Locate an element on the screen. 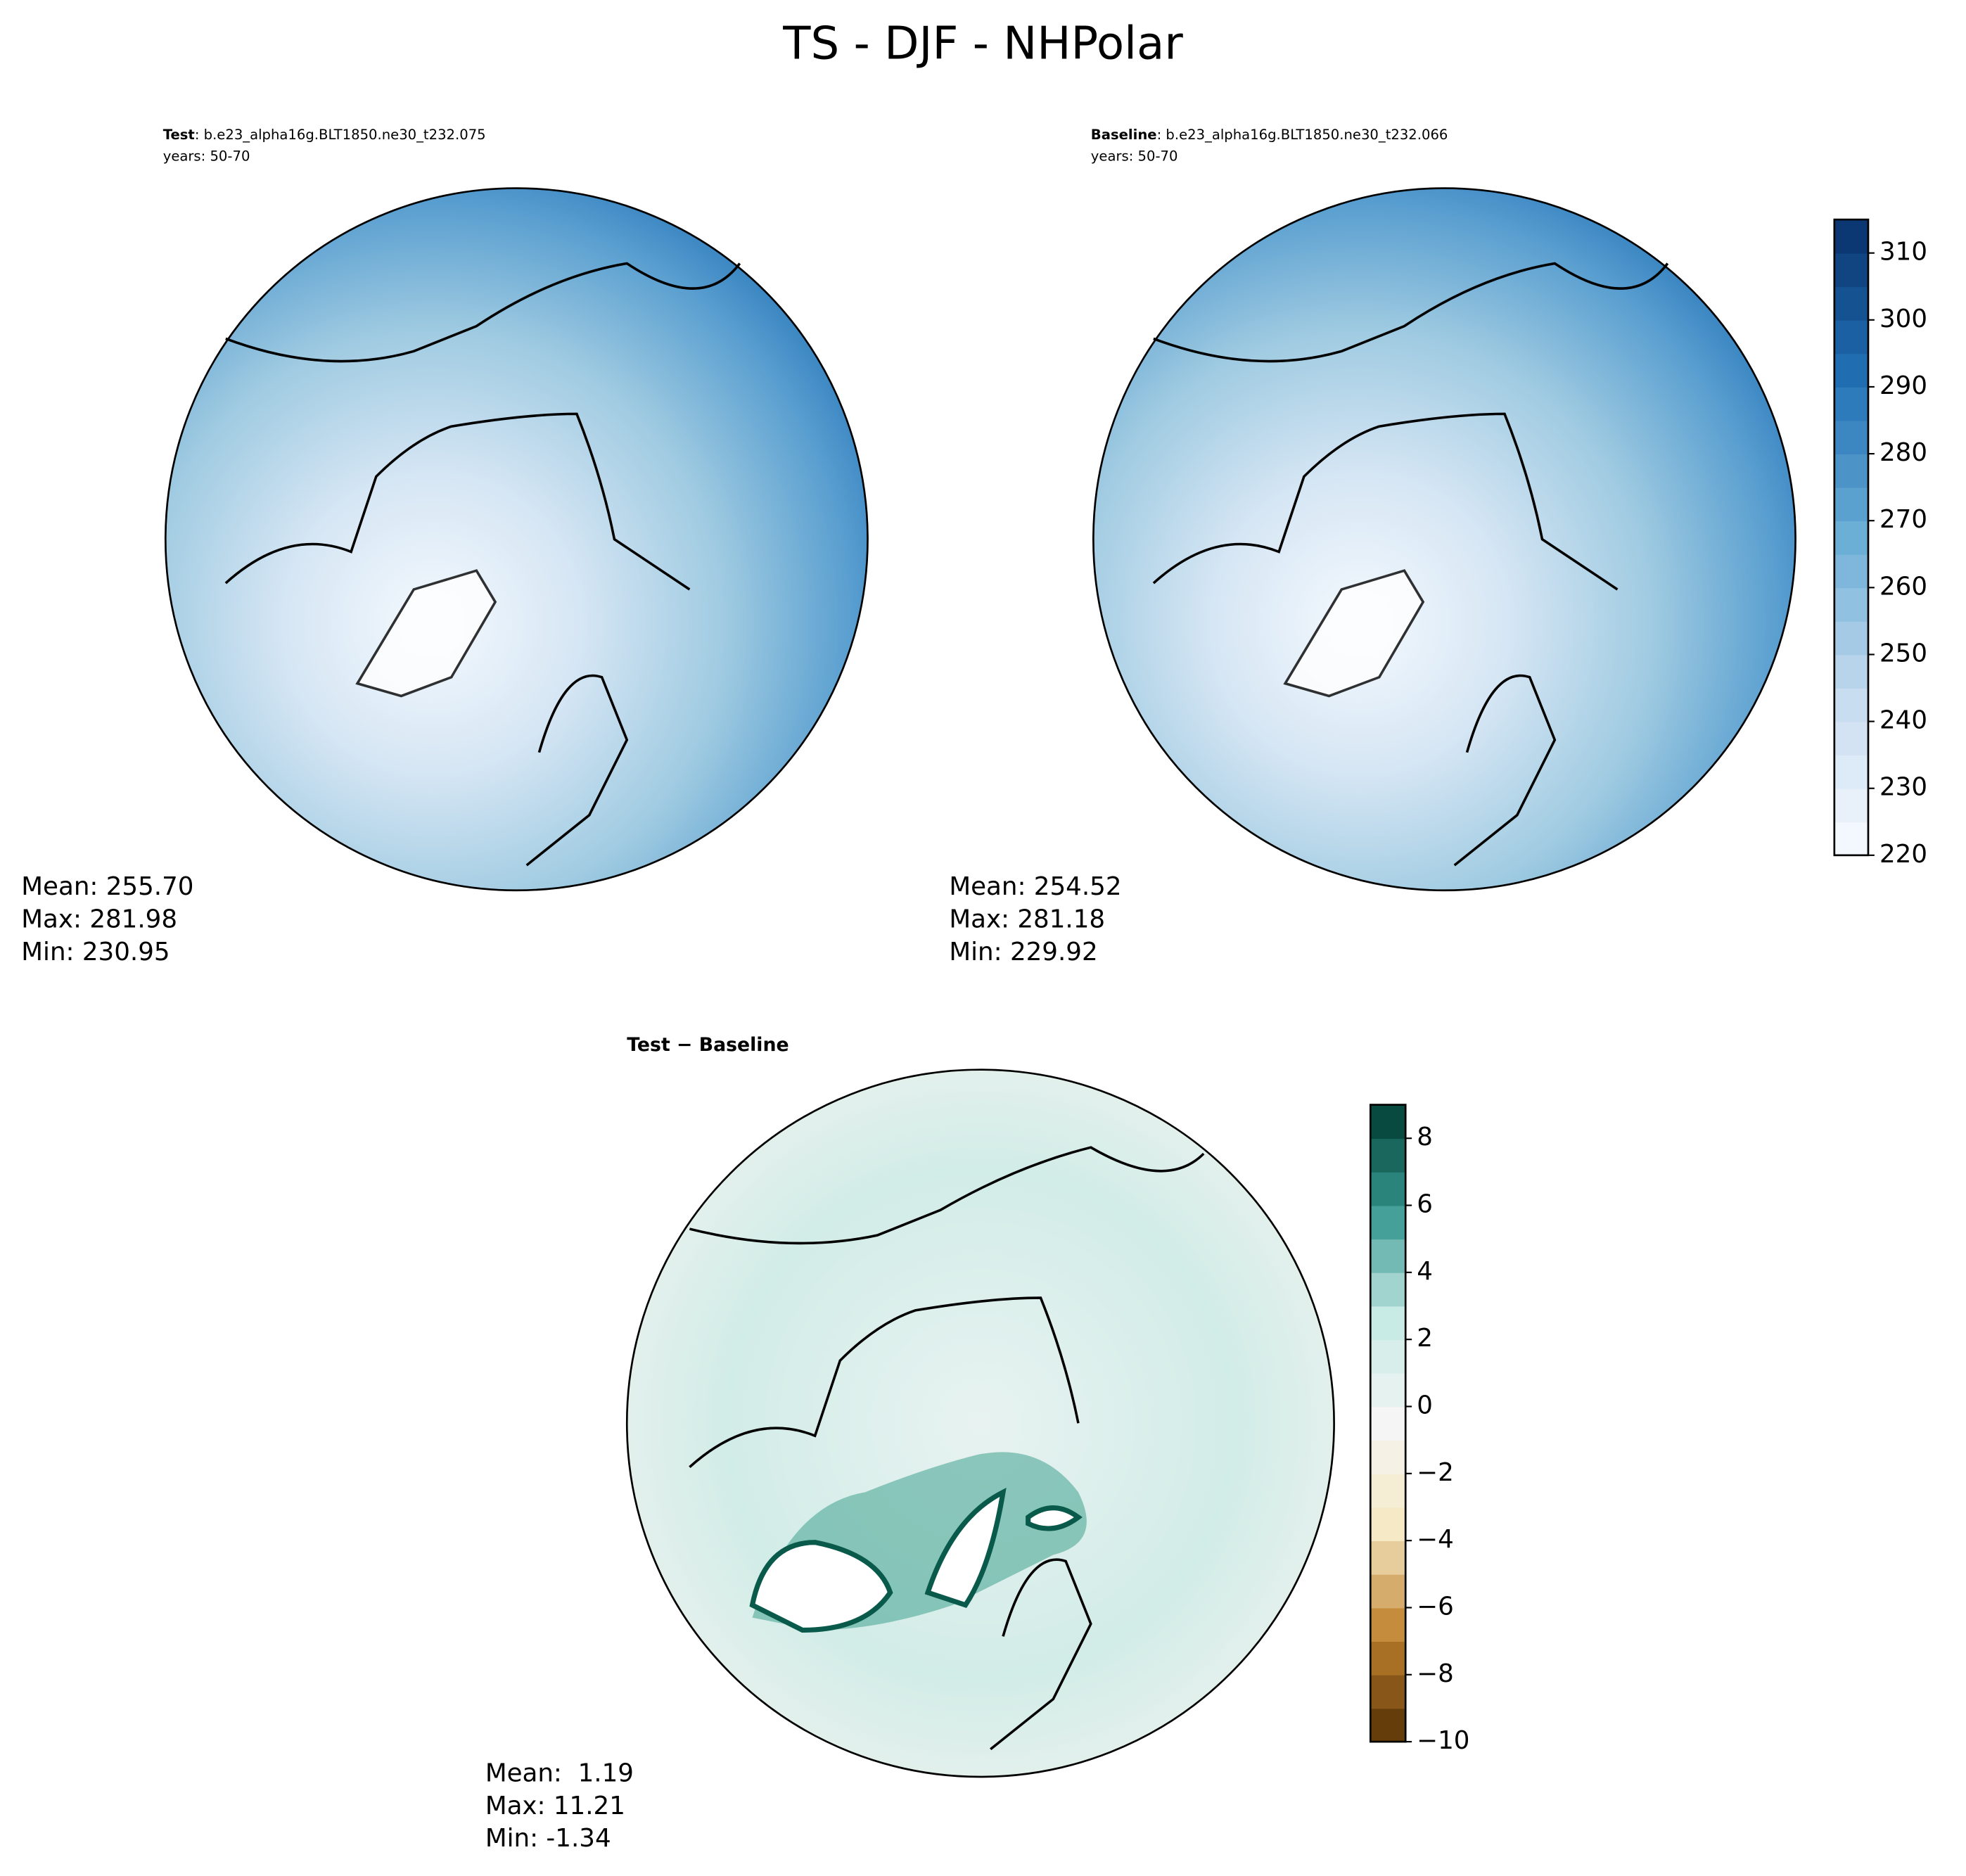  colorbar-tick-label: 270 is located at coordinates (1903, 519).